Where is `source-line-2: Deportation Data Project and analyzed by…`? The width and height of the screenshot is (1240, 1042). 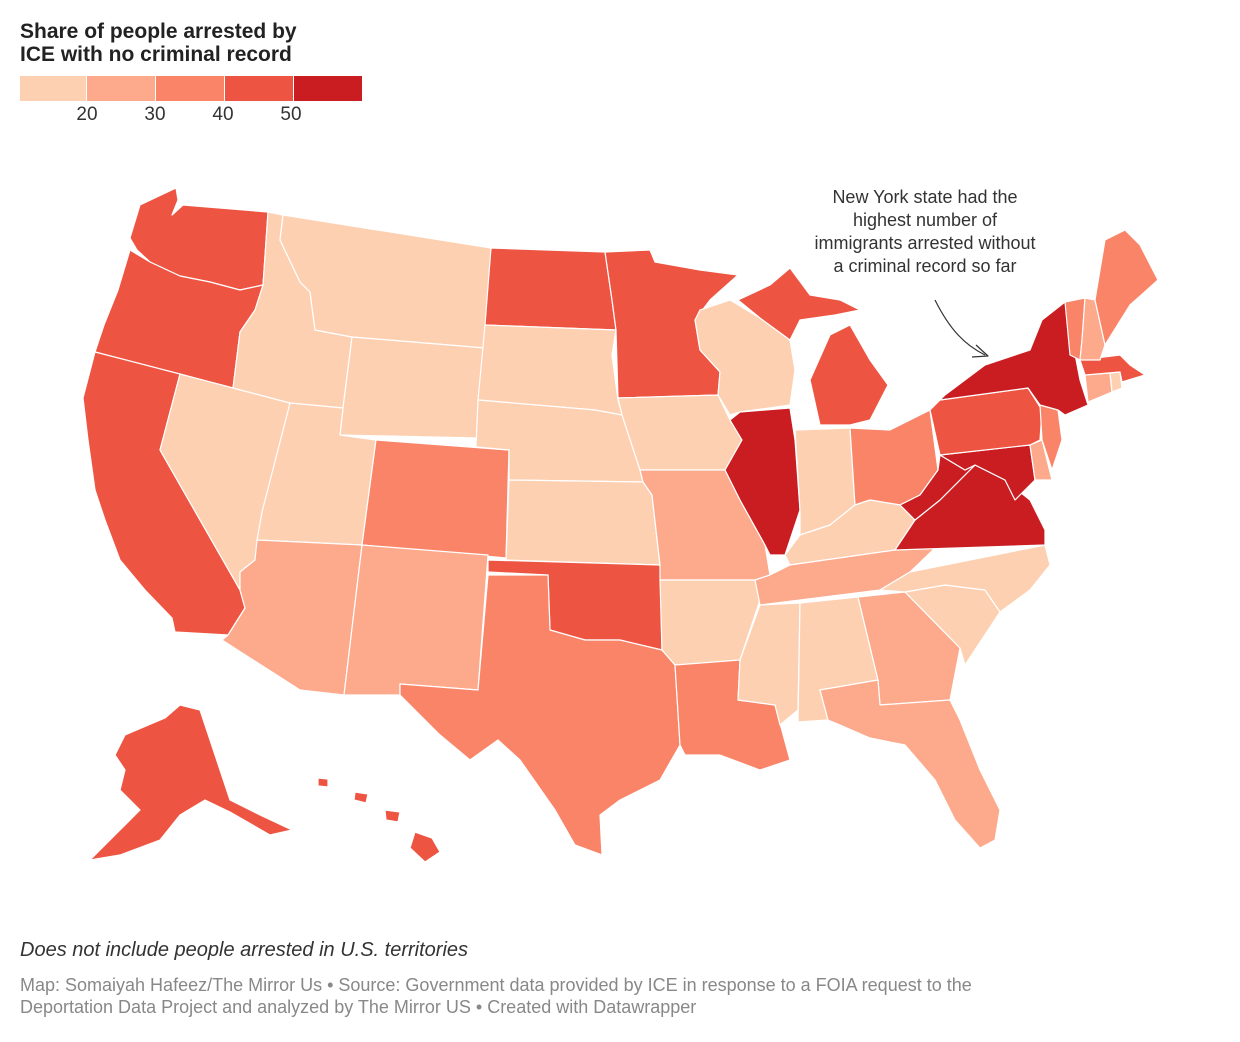
source-line-2: Deportation Data Project and analyzed by… is located at coordinates (358, 1007).